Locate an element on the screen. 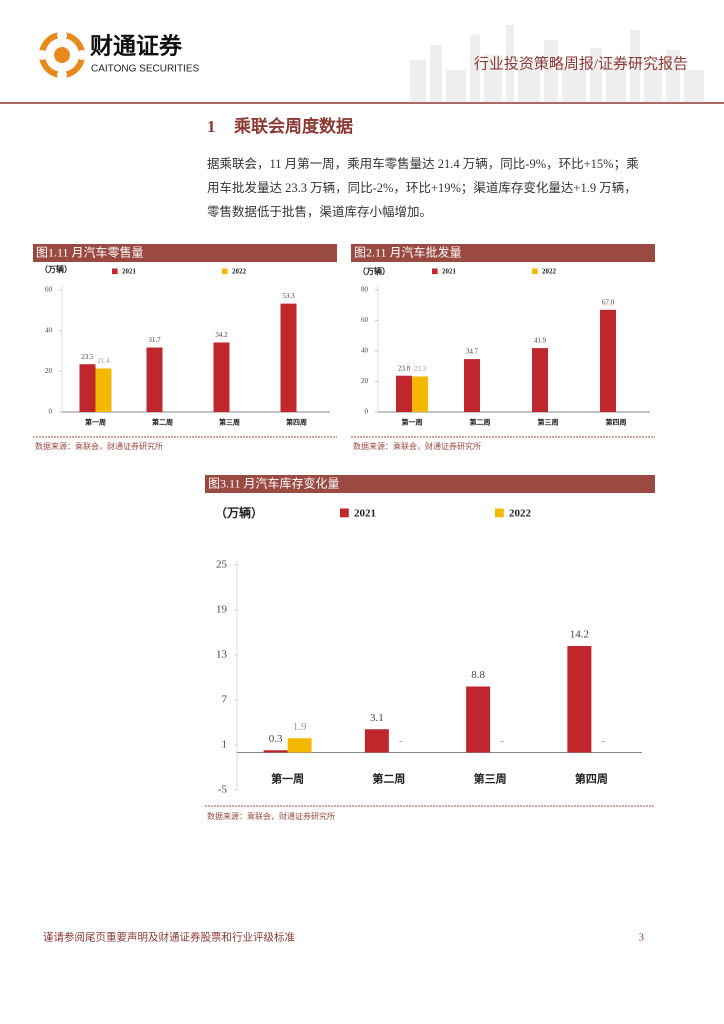 This screenshot has width=724, height=1024. chart-title: 图2.11 月汽车批发量 is located at coordinates (408, 251).